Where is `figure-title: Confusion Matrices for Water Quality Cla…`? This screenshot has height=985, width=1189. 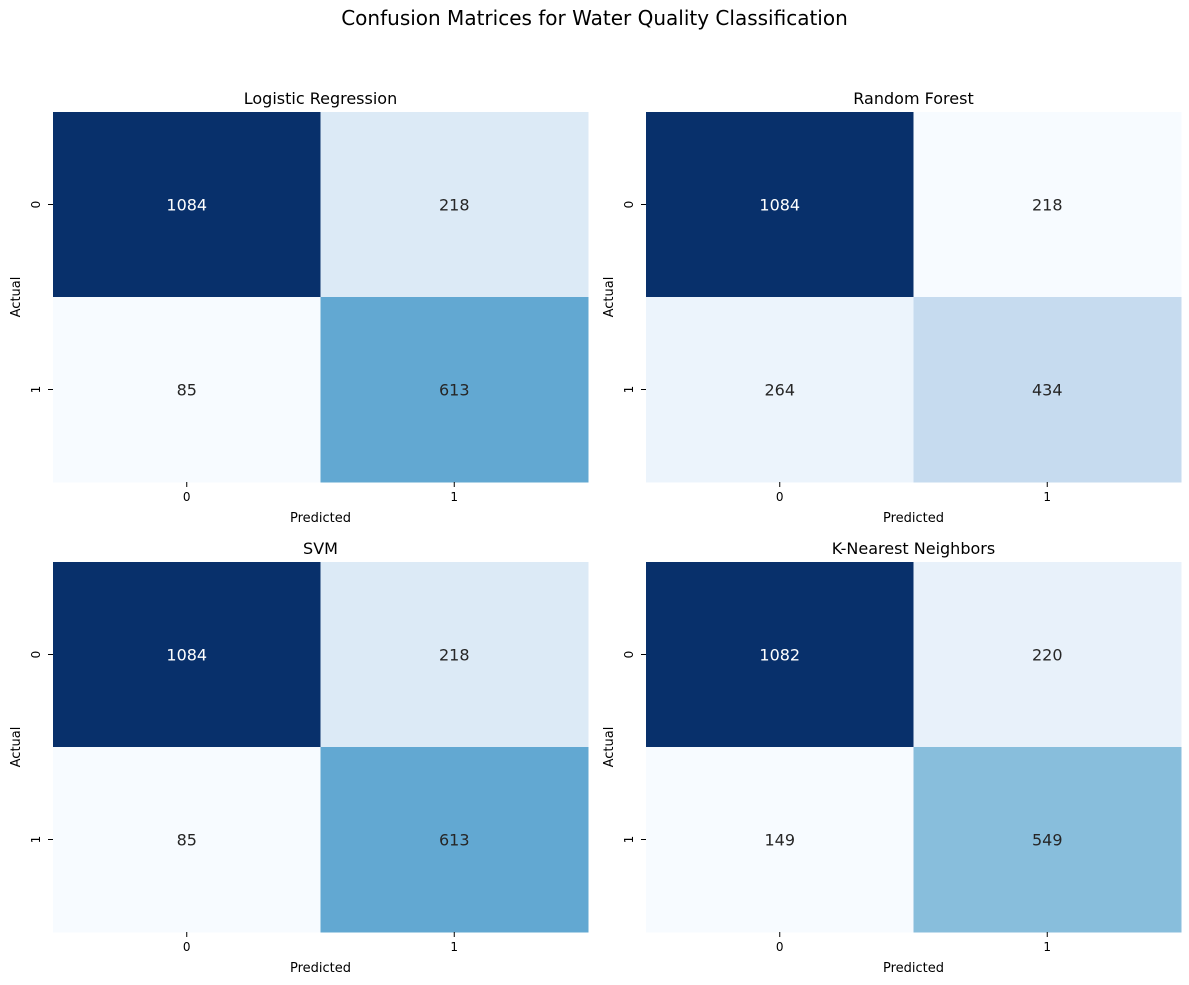
figure-title: Confusion Matrices for Water Quality Cla… is located at coordinates (594, 18).